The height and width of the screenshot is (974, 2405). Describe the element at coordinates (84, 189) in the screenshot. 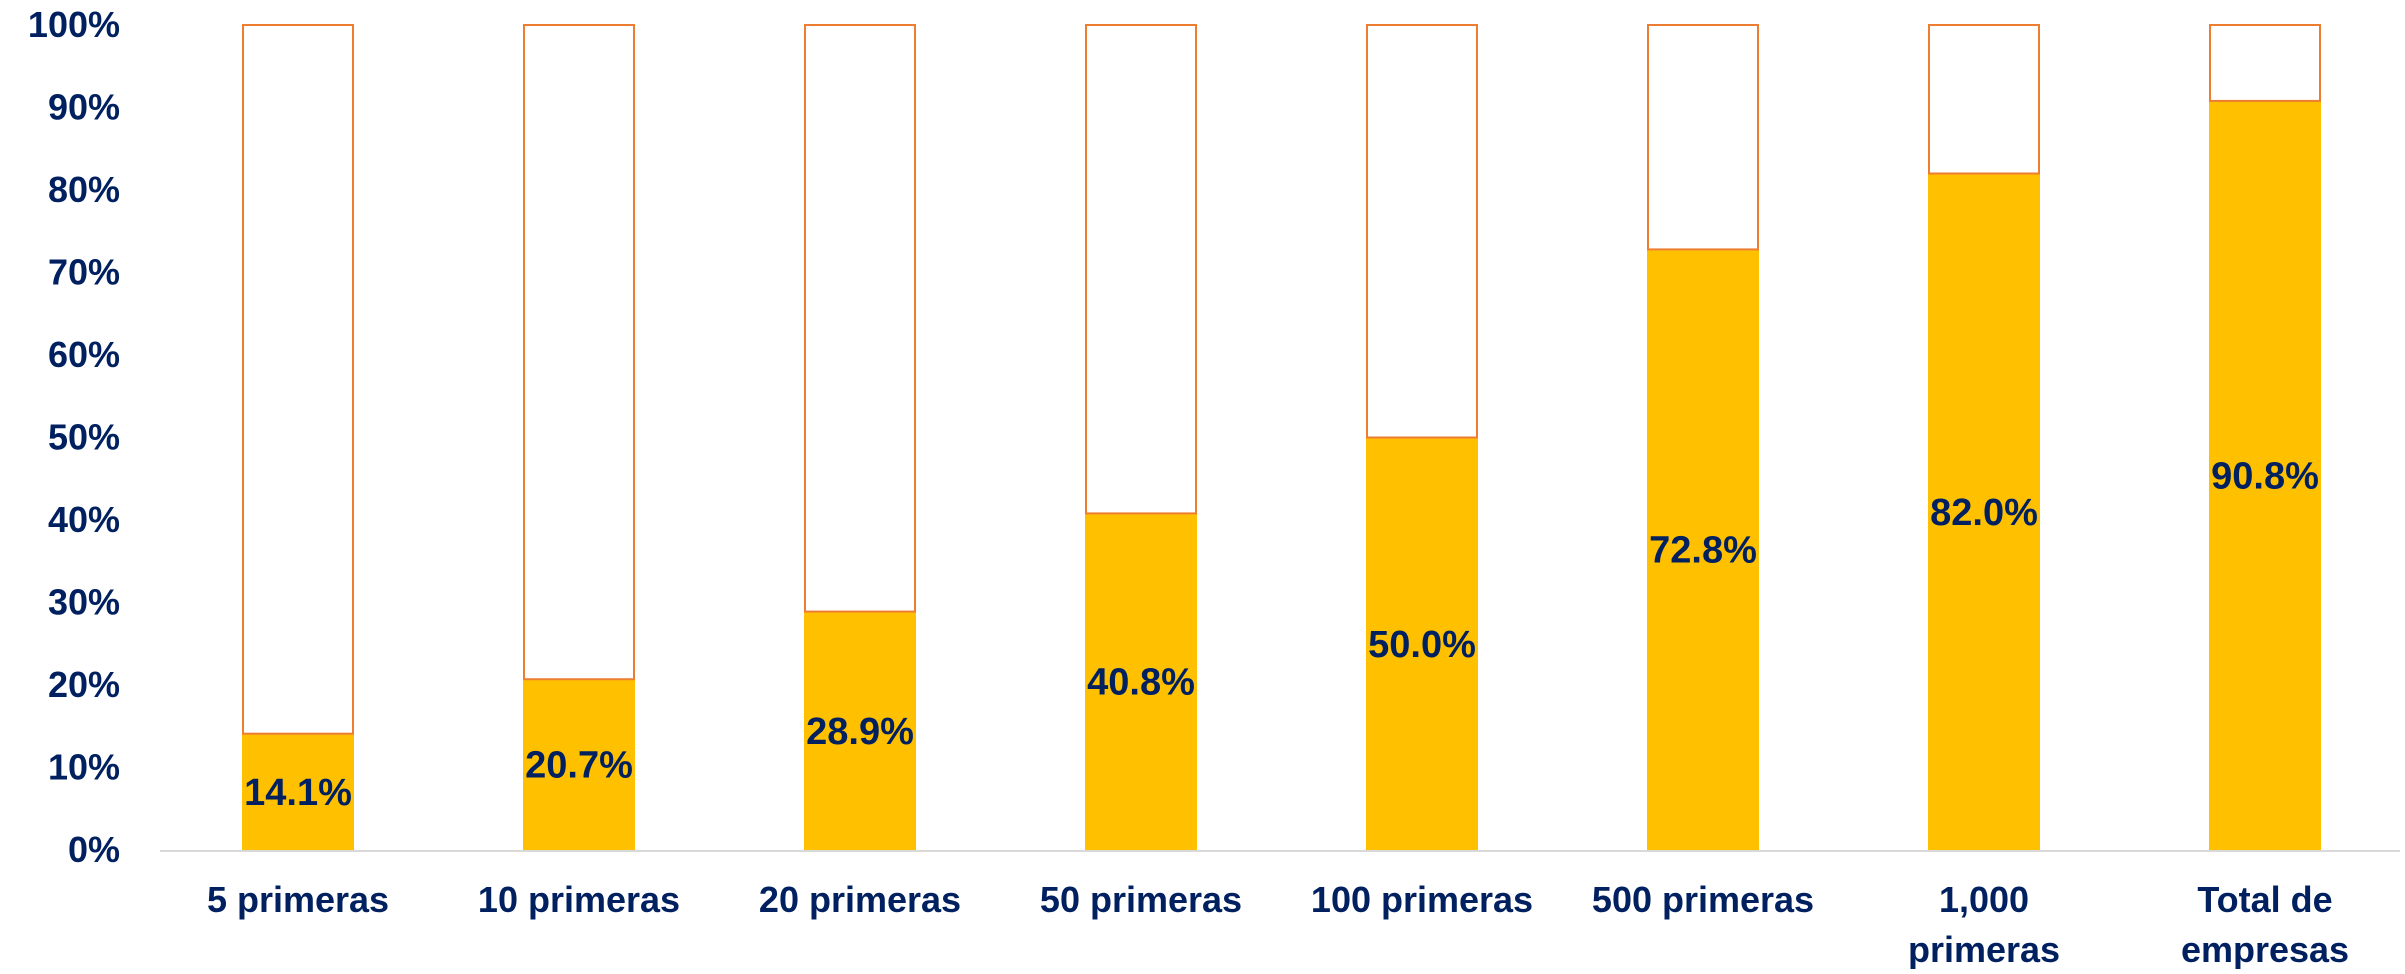

I see `y-tick-label: 80%` at that location.